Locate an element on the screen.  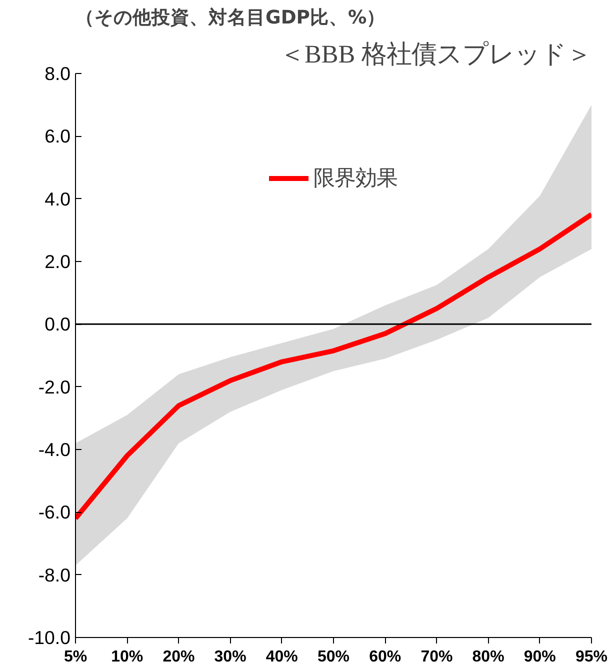
y-tick-label: -2.0 is located at coordinates (54, 387).